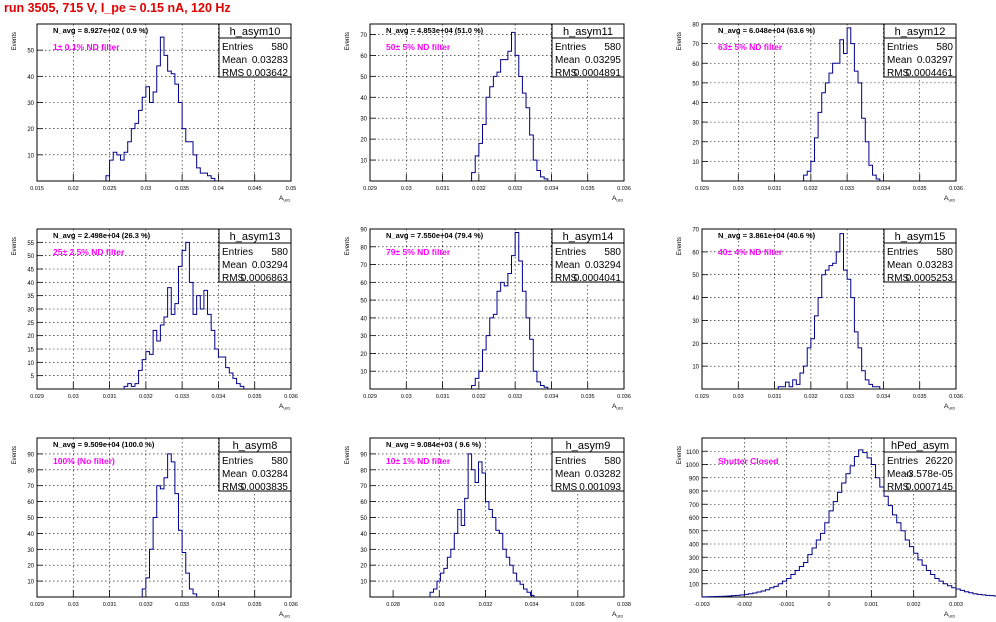  I want to click on histogram-series-h_asym13, so click(184, 315).